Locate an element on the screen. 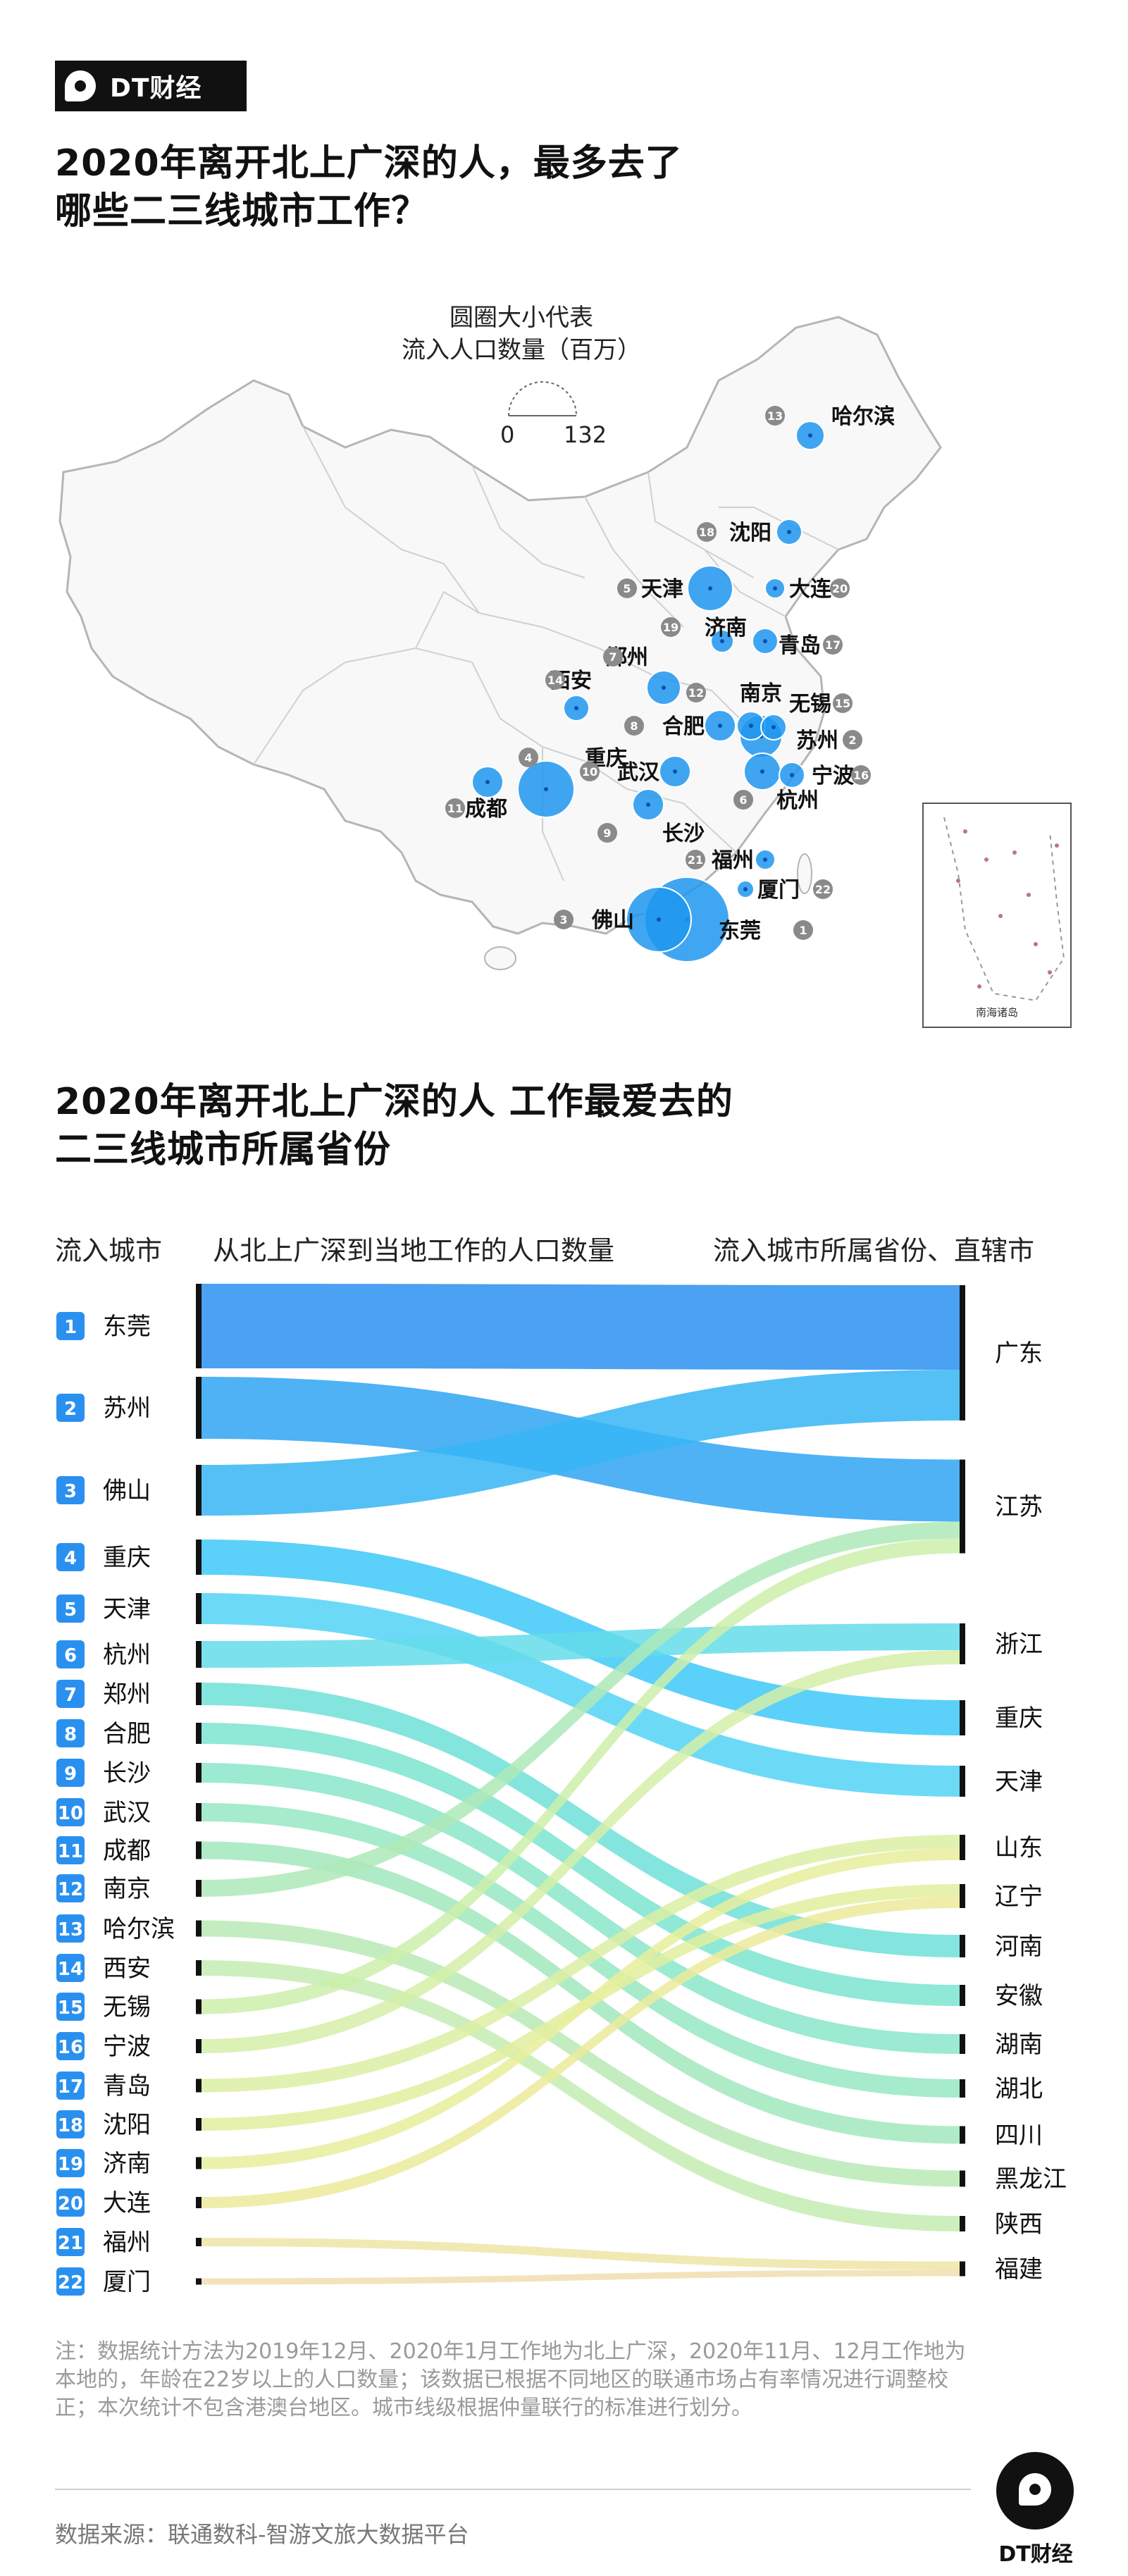  source-rank-18: 18 is located at coordinates (70, 2125).